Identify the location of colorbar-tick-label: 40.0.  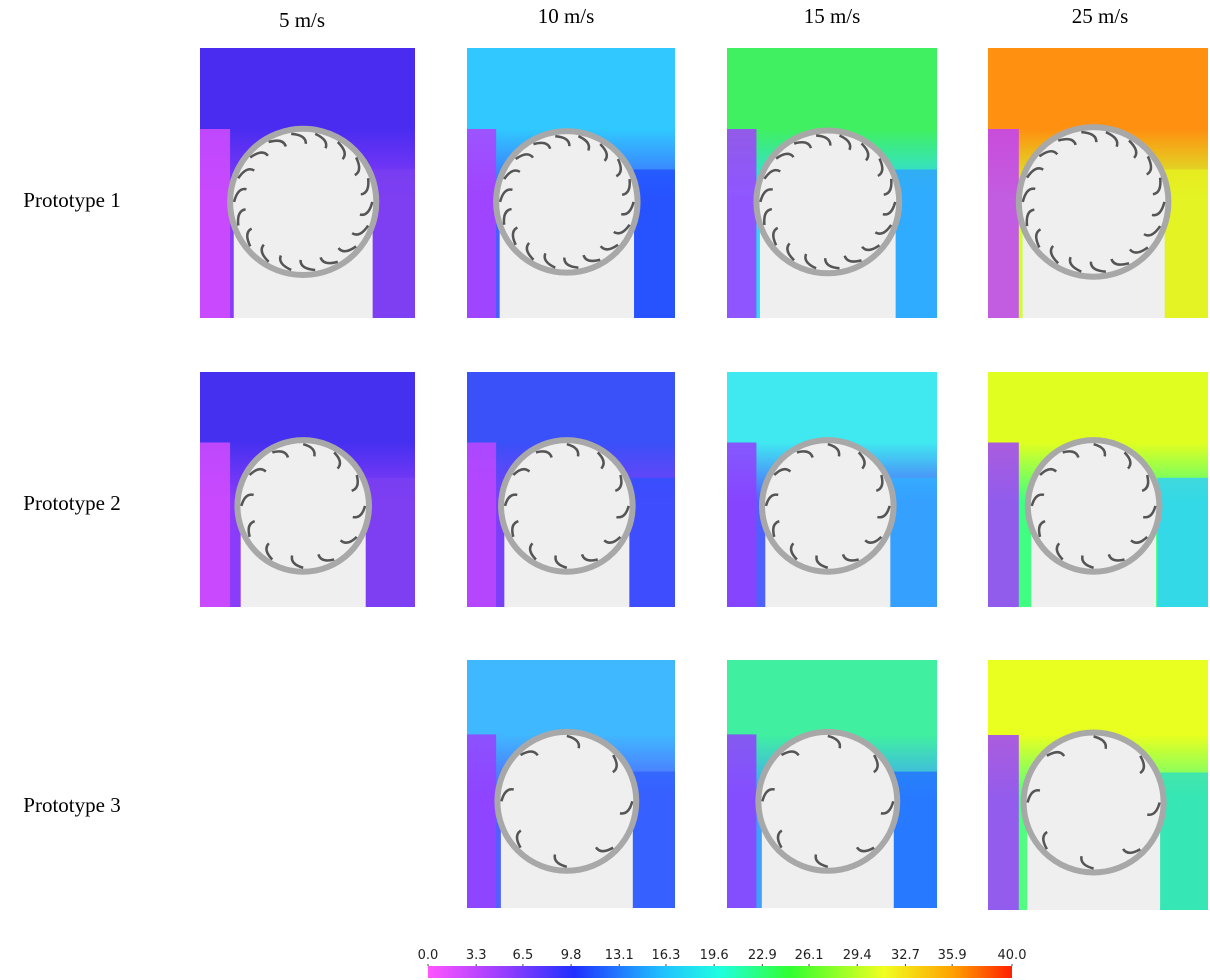
(1012, 955).